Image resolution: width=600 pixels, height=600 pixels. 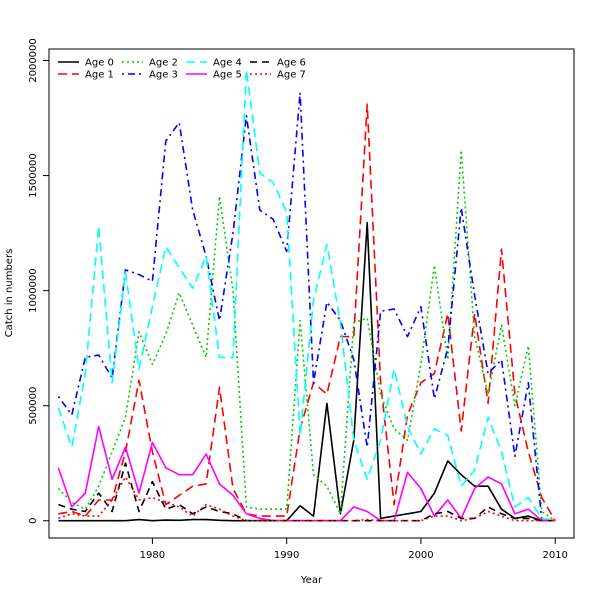 I want to click on x-axis: 1980 1990 2000 2010, so click(x=354, y=549).